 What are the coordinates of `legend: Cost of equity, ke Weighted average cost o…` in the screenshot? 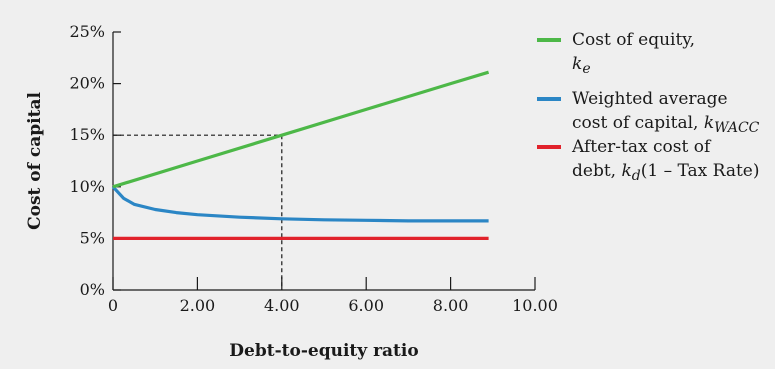 It's located at (648, 107).